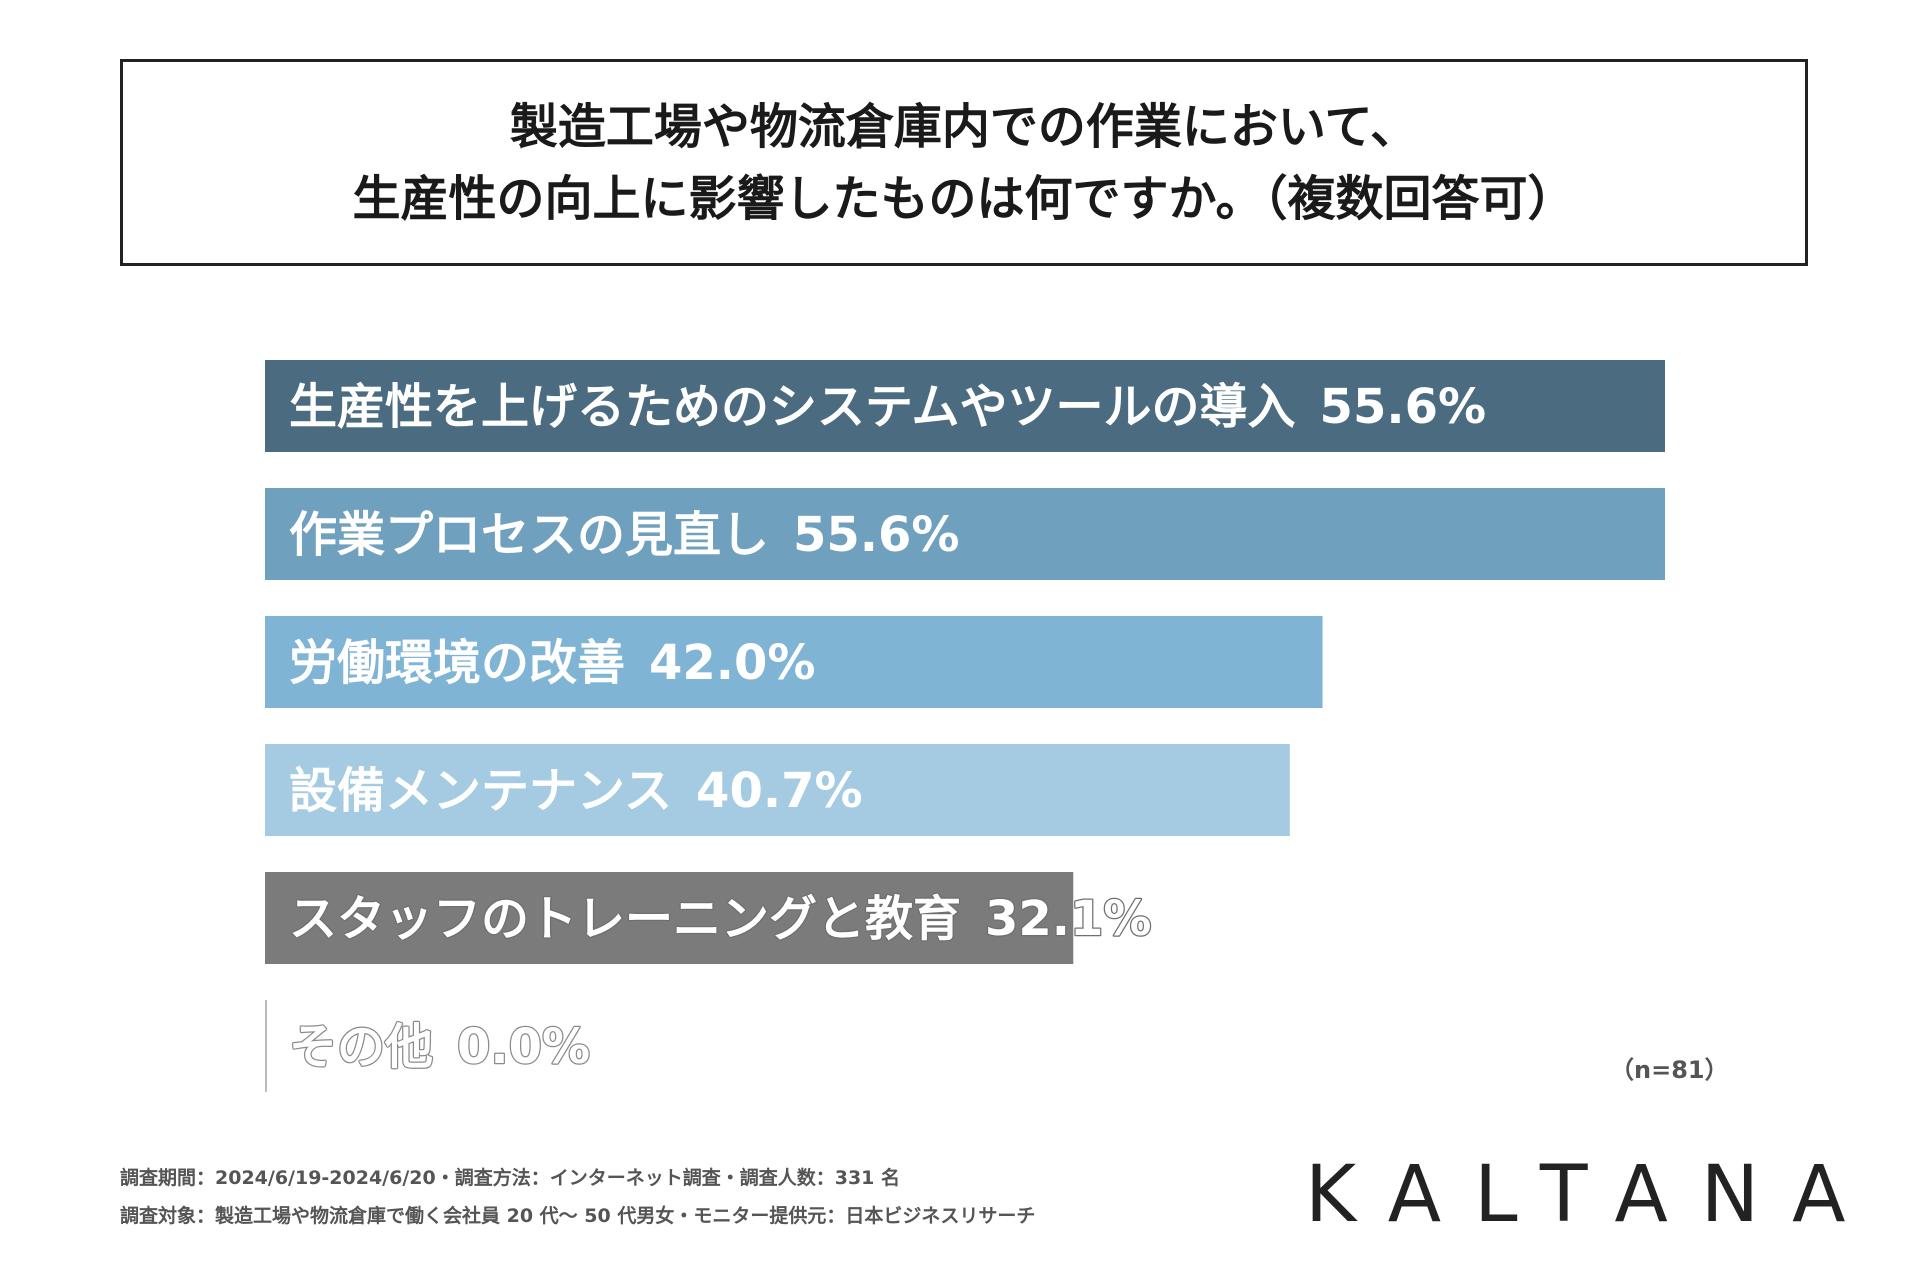  What do you see at coordinates (964, 198) in the screenshot?
I see `chart-title-line-2: 生産性の向上に影響したものは何ですか。（複数回答可）` at bounding box center [964, 198].